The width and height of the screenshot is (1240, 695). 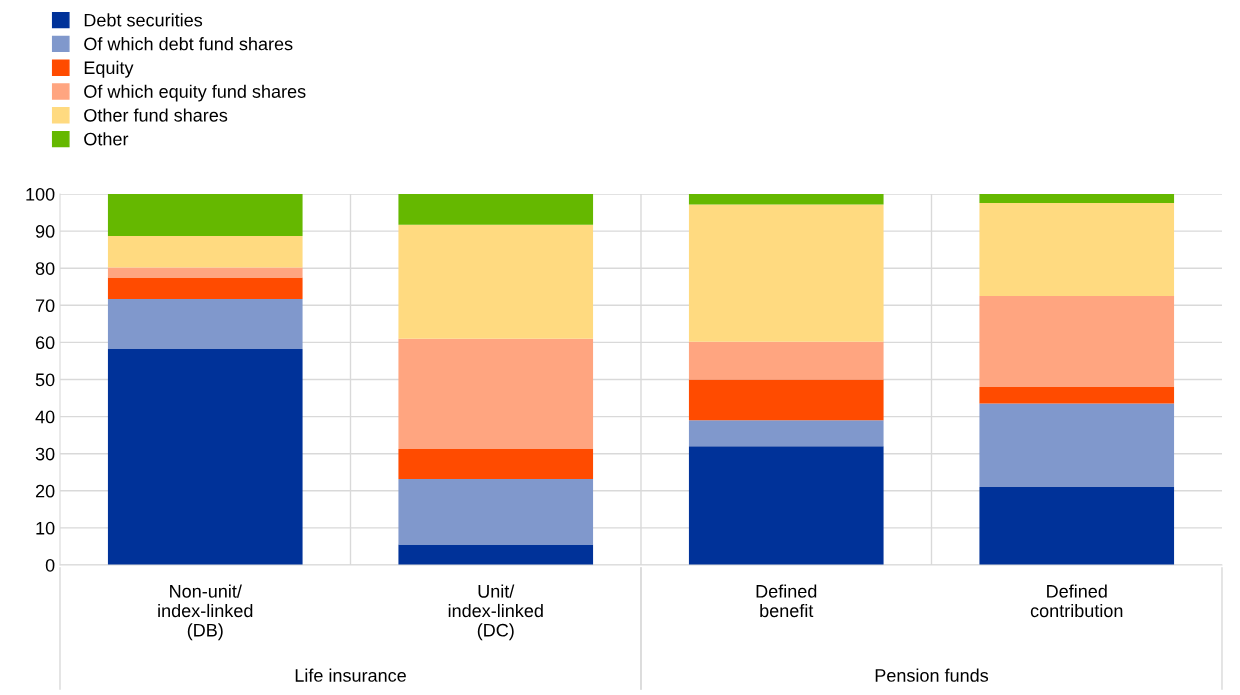 What do you see at coordinates (932, 675) in the screenshot?
I see `text: Pension funds` at bounding box center [932, 675].